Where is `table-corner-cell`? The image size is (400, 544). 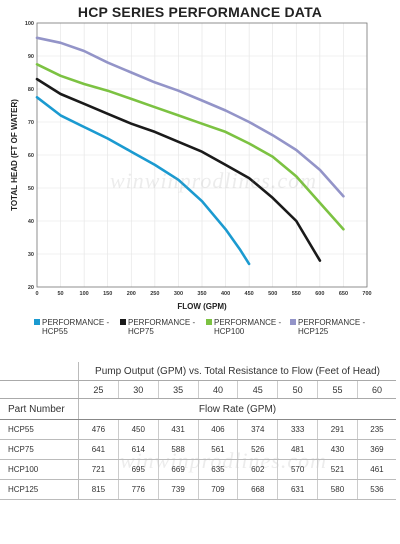 table-corner-cell is located at coordinates (39, 371).